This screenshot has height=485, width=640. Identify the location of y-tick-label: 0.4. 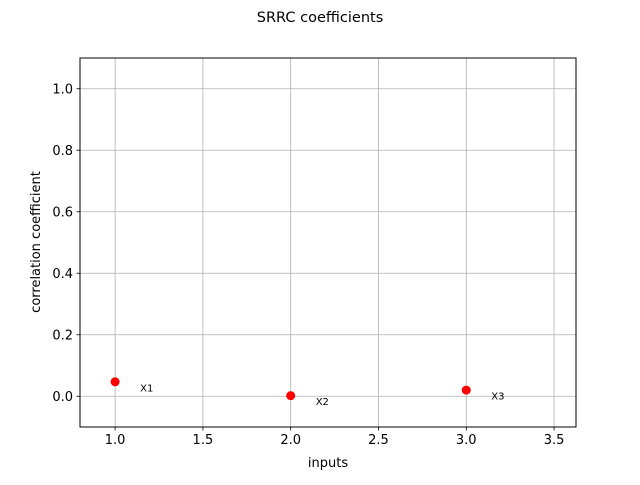
(62, 274).